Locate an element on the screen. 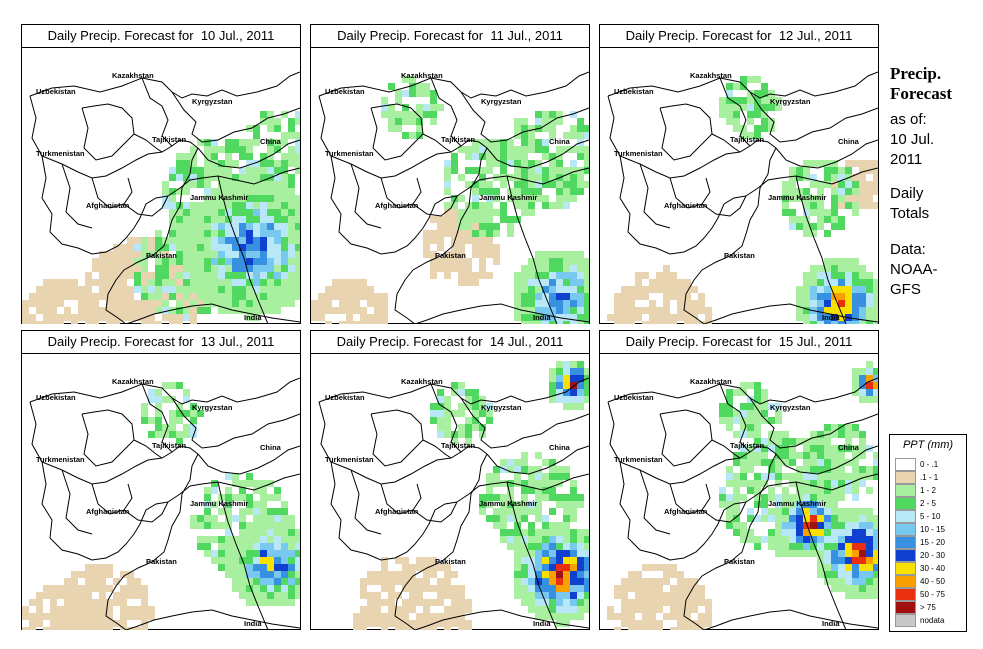  map-label-tajikistan: Tajikistan is located at coordinates (458, 445).